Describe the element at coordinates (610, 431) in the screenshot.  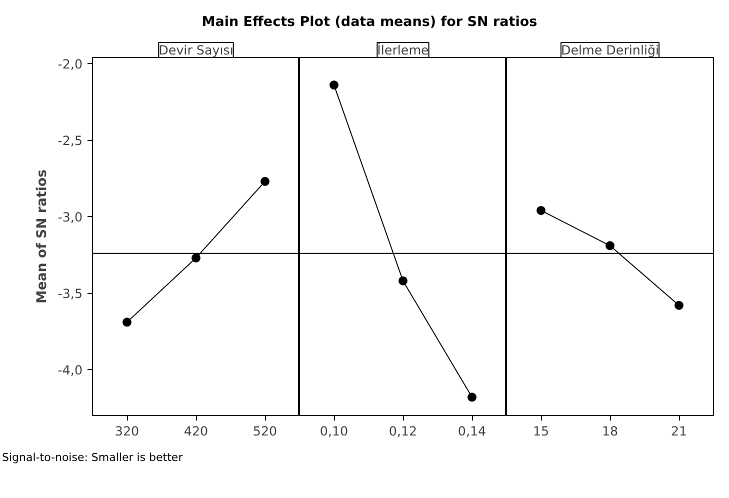
I see `x-tick-label: 18` at that location.